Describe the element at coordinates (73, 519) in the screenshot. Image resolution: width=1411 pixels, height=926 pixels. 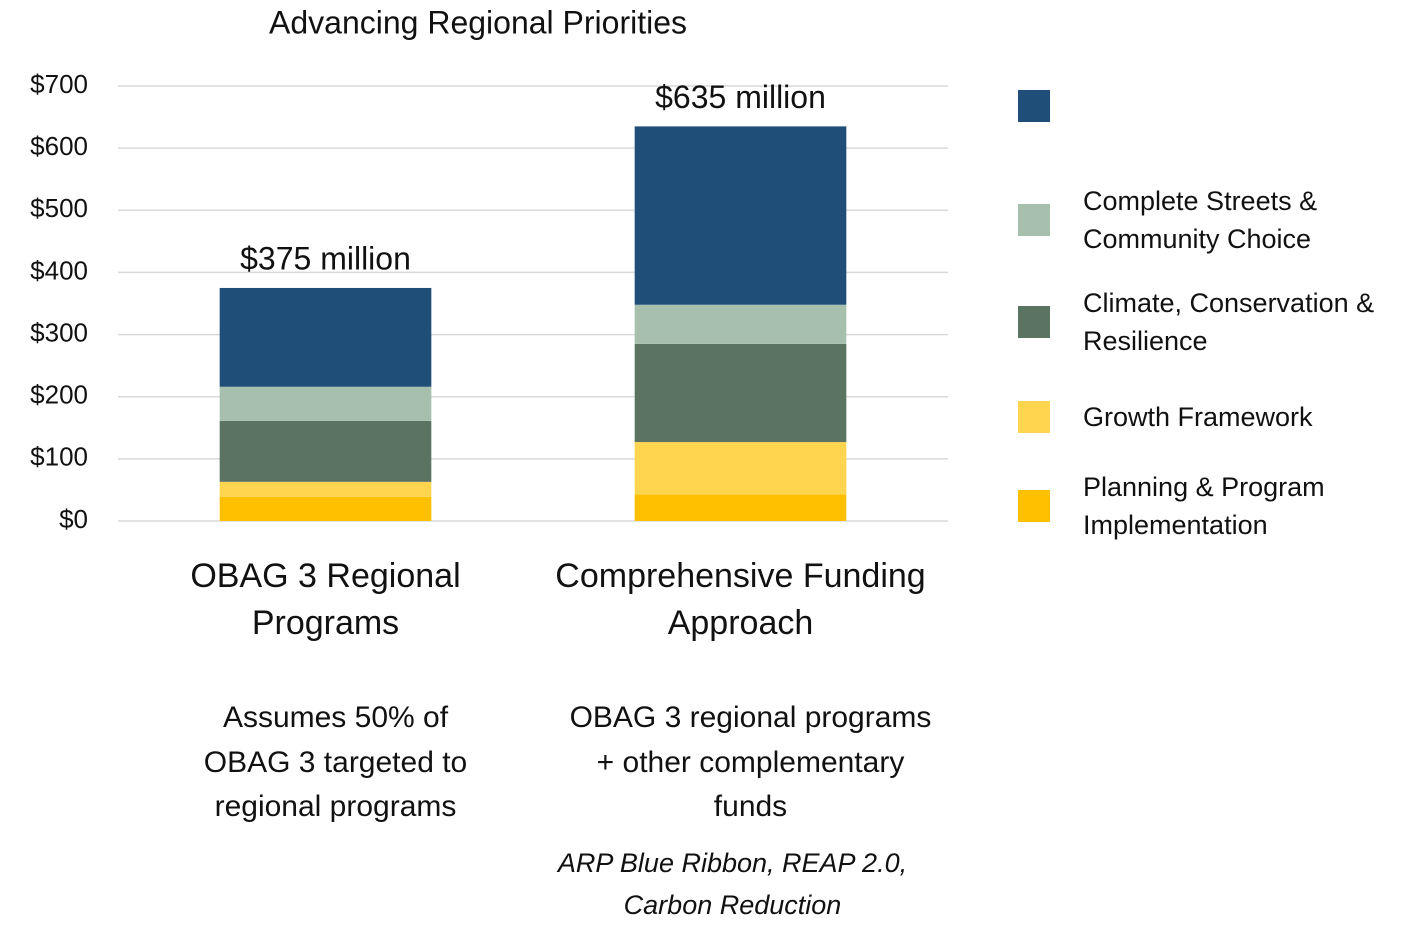
I see `y-tick-label: $0` at that location.